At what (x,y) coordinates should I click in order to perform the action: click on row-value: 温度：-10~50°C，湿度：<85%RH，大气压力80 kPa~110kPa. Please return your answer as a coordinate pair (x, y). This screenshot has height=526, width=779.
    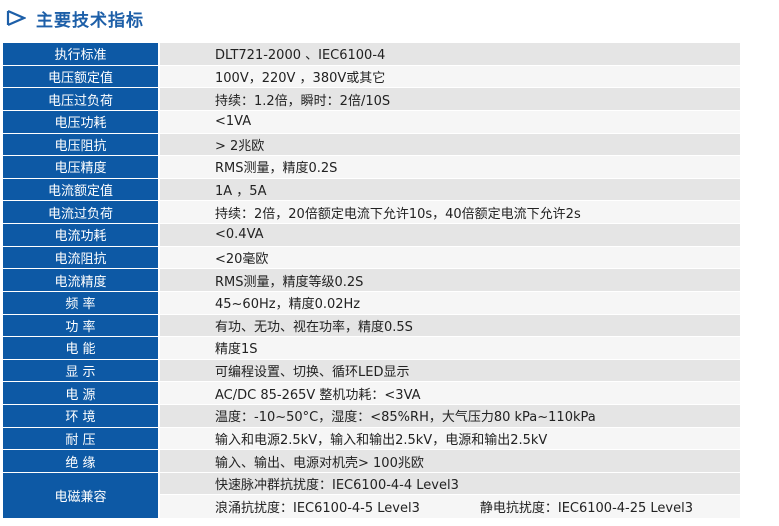
    Looking at the image, I should click on (450, 416).